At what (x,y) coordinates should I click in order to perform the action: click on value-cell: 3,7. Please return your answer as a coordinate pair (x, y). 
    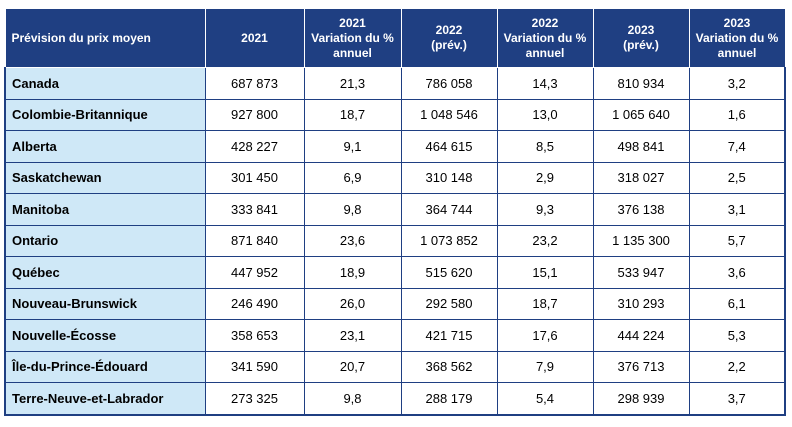
    Looking at the image, I should click on (737, 399).